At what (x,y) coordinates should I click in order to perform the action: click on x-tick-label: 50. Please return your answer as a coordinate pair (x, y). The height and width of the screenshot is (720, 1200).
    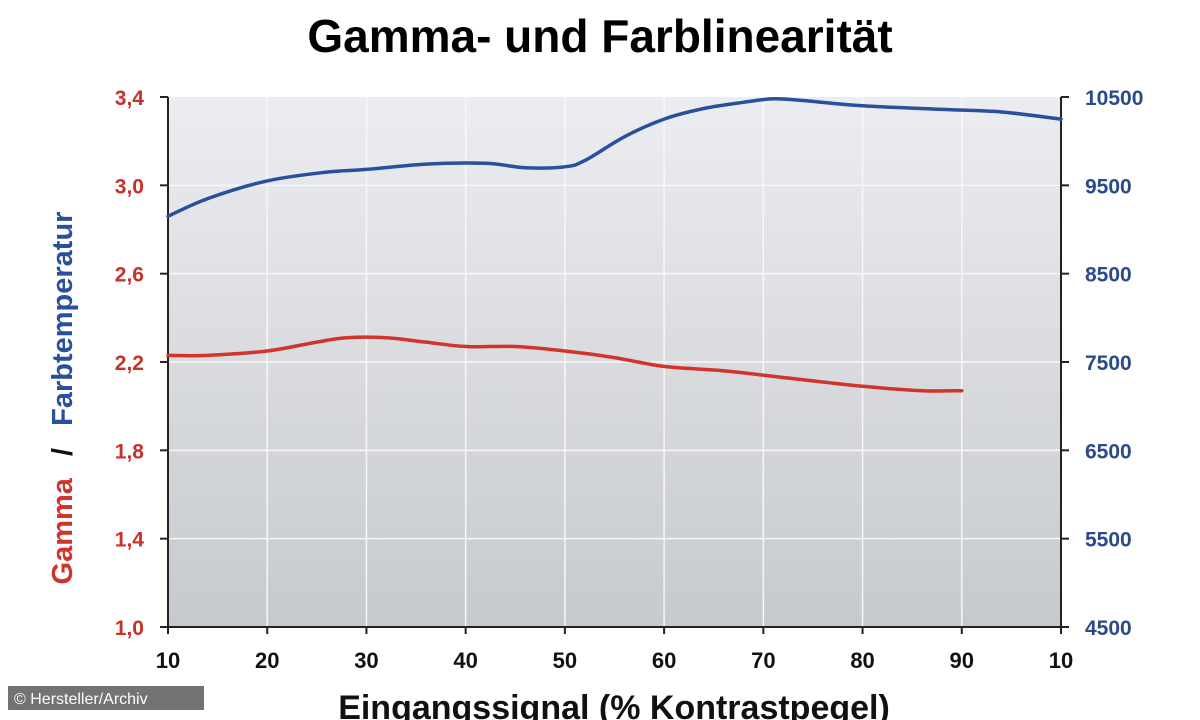
    Looking at the image, I should click on (565, 660).